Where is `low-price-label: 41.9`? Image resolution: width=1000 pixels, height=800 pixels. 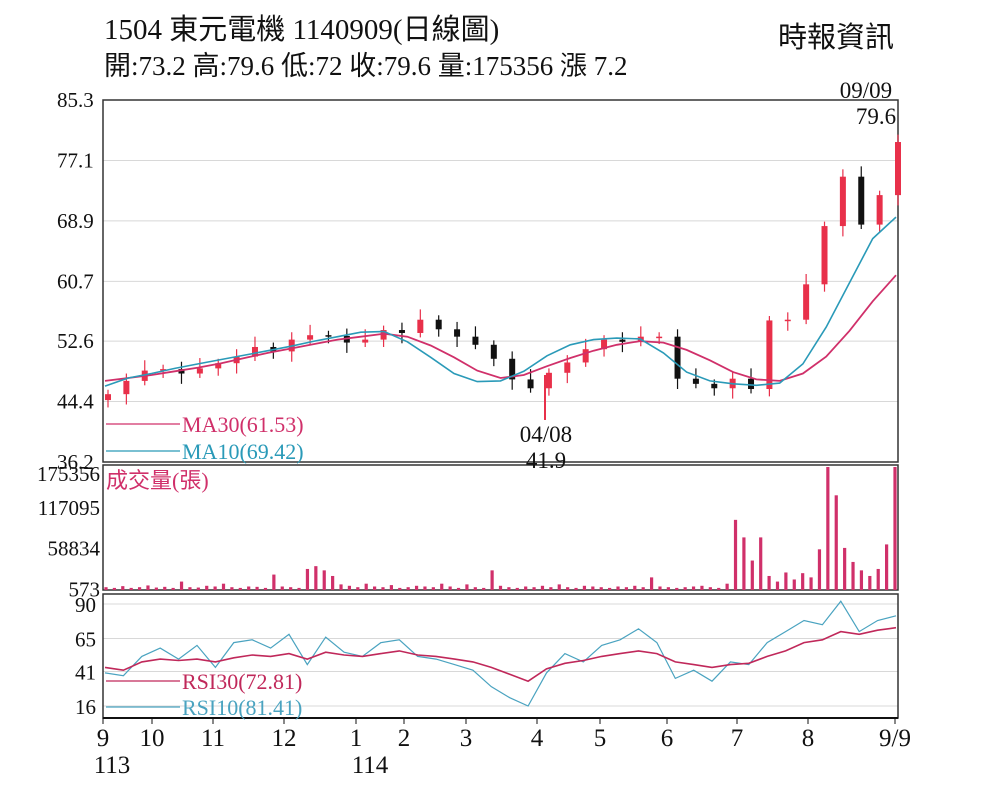 low-price-label: 41.9 is located at coordinates (546, 460).